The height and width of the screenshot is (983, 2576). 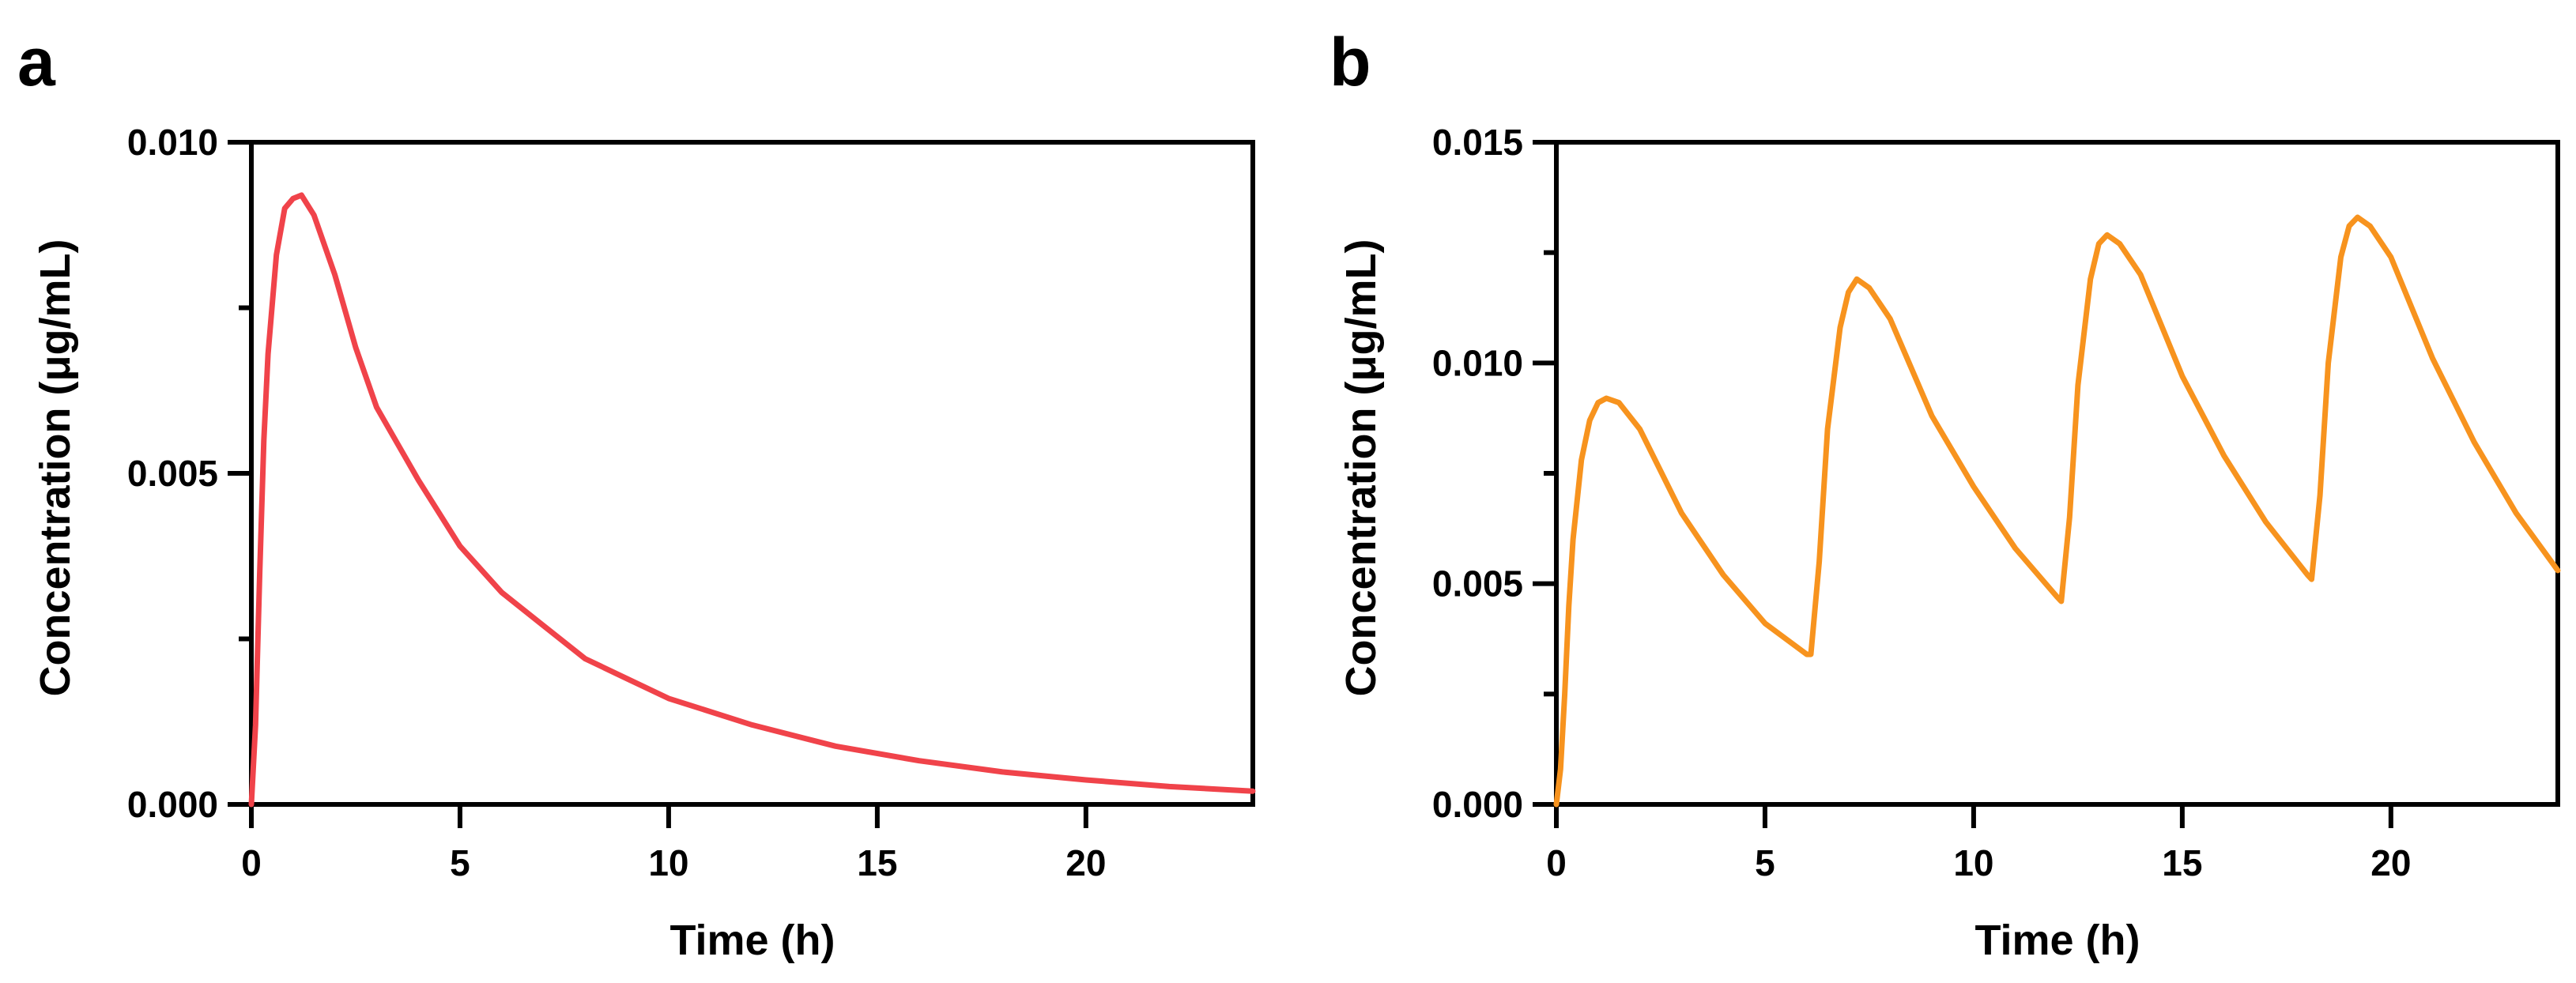 What do you see at coordinates (877, 863) in the screenshot?
I see `panel-a-x-tick-label: 15` at bounding box center [877, 863].